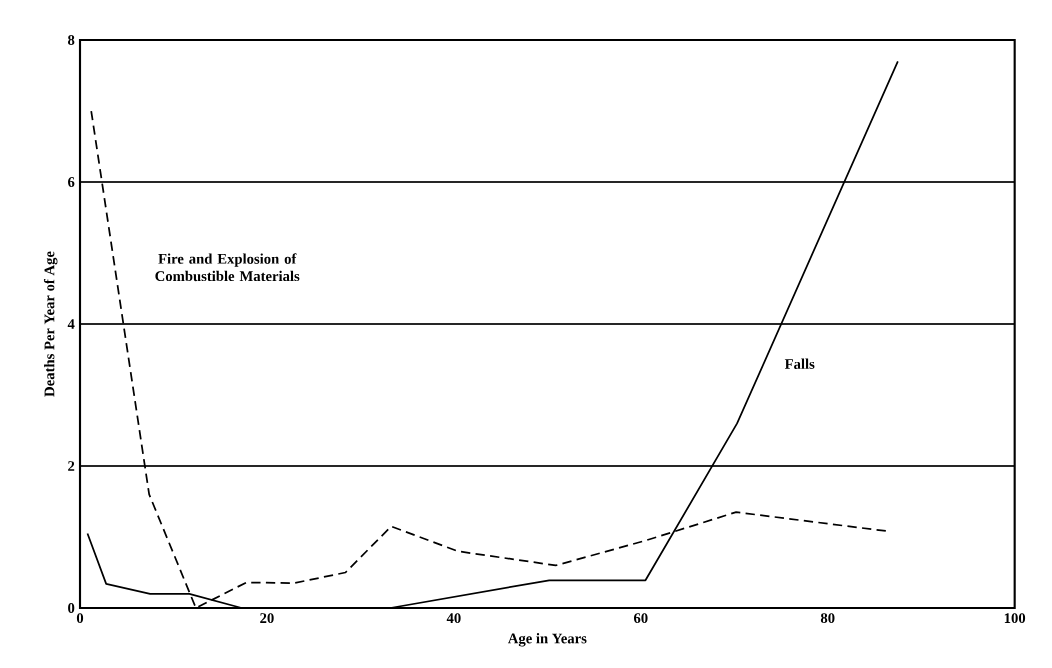  Describe the element at coordinates (1015, 618) in the screenshot. I see `x-tick-label: 100` at that location.